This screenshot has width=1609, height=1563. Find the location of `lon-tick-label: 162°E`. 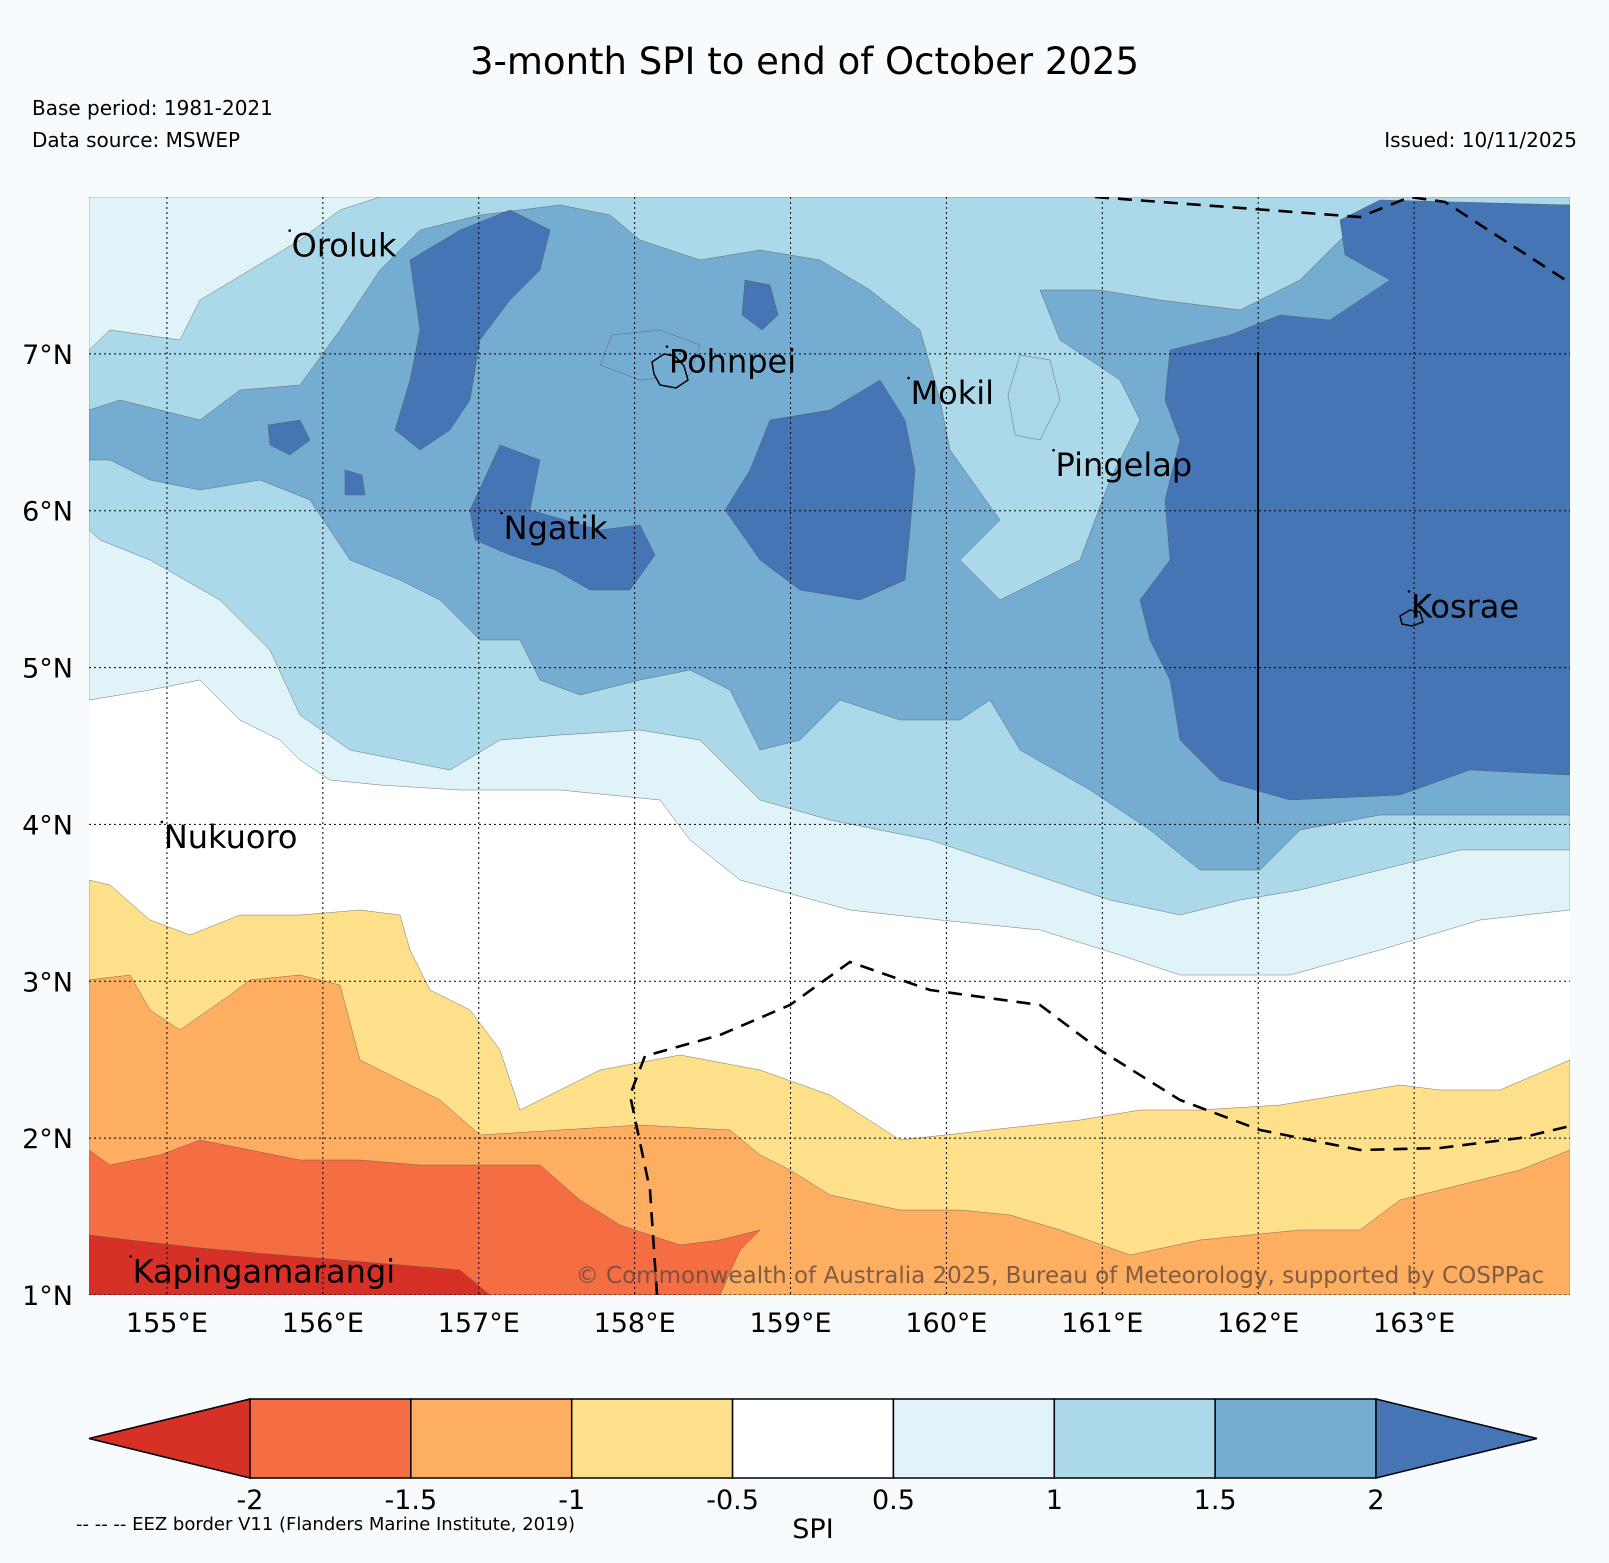

lon-tick-label: 162°E is located at coordinates (1258, 1323).